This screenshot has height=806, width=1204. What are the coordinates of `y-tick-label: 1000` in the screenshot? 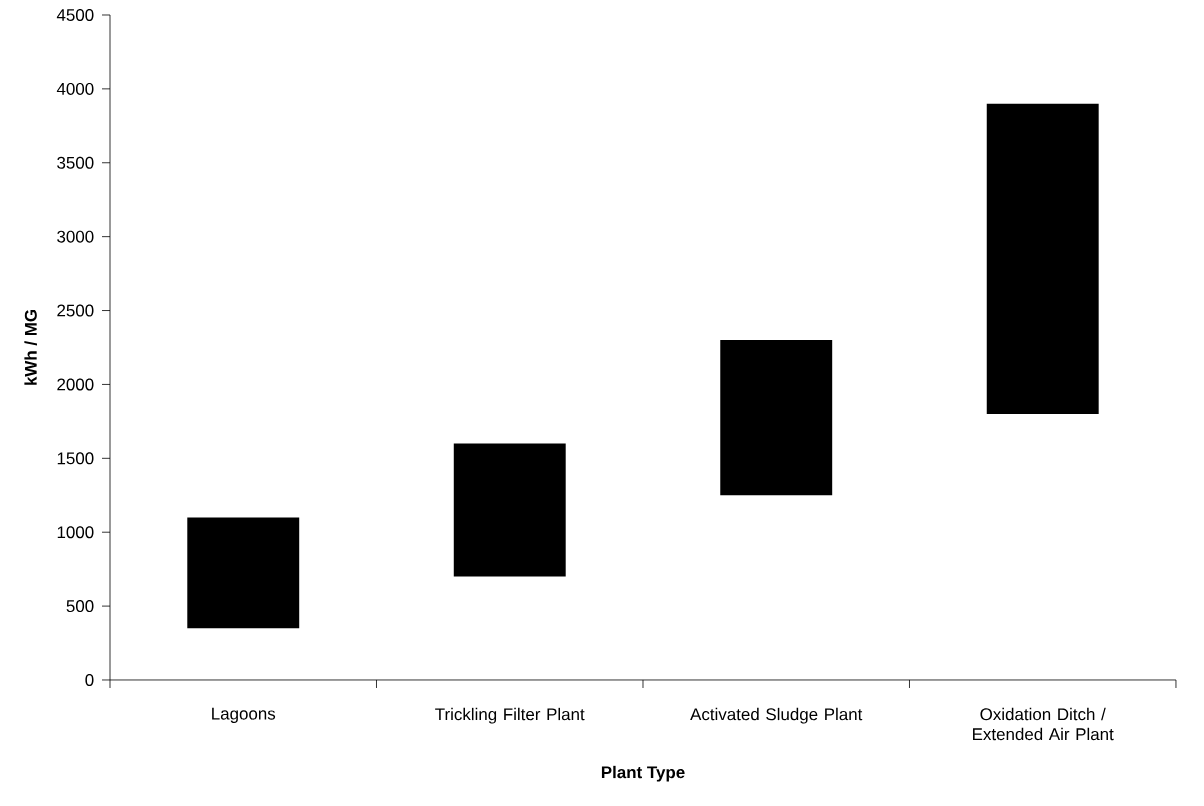 It's located at (75, 532).